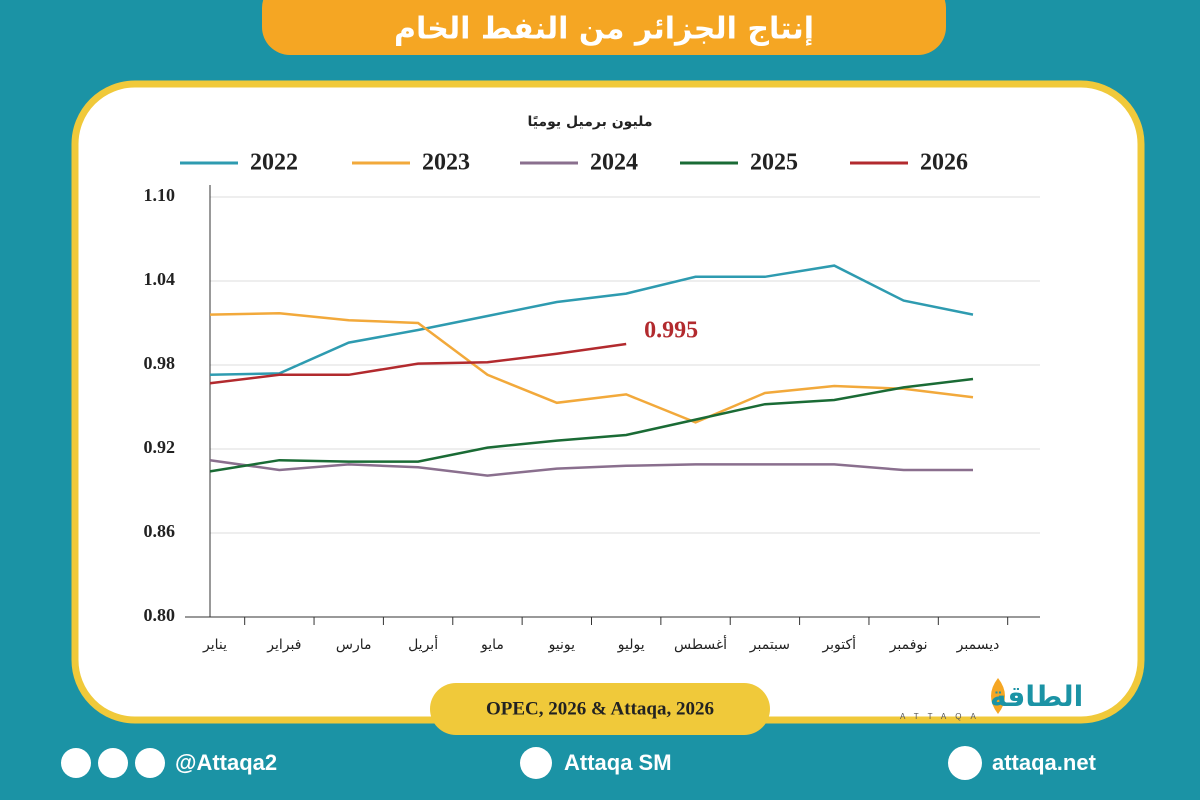 The image size is (1200, 800). What do you see at coordinates (978, 645) in the screenshot?
I see `x-tick-label: ديسمبر` at bounding box center [978, 645].